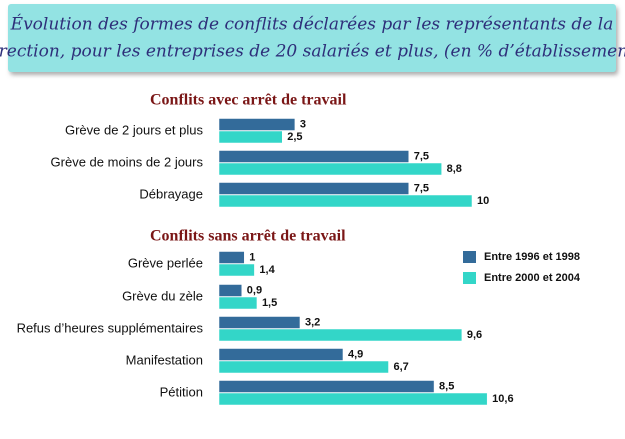 The image size is (625, 439). Describe the element at coordinates (110, 327) in the screenshot. I see `category-label: Refus d’heures supplémentaires` at that location.